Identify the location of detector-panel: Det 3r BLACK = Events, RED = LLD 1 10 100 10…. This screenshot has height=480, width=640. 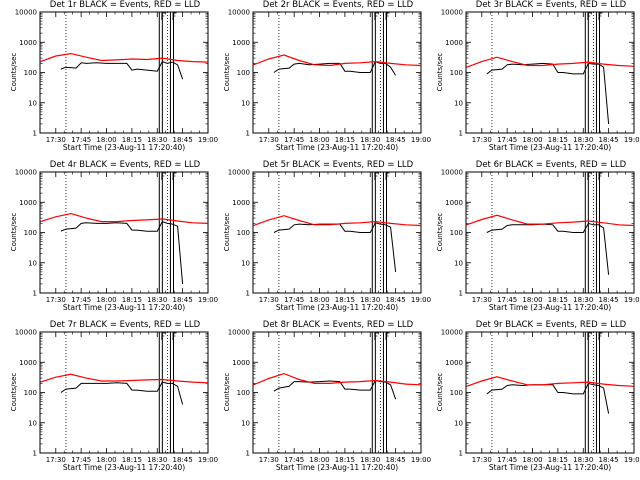
(533, 80).